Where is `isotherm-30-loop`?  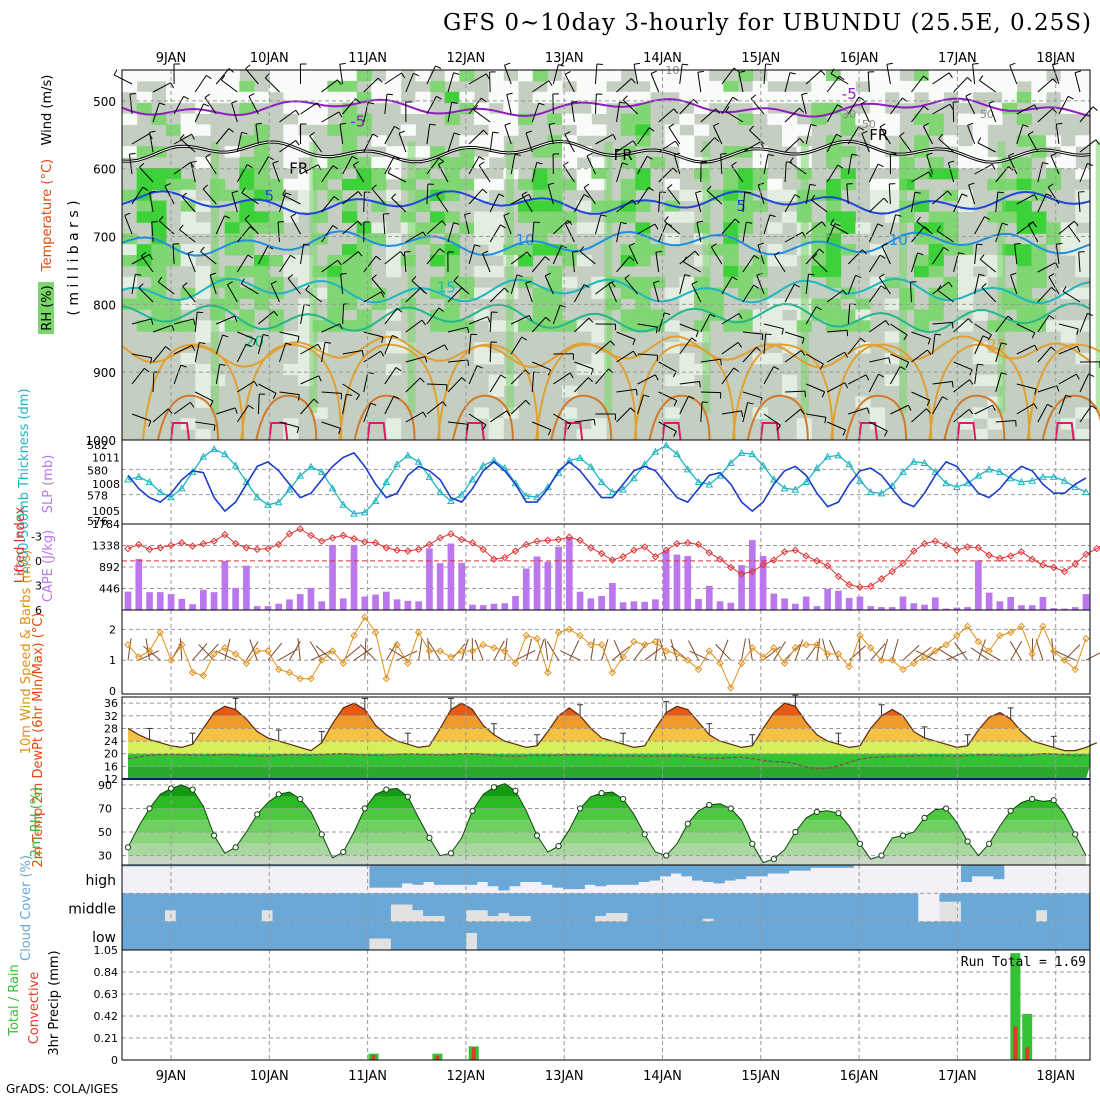
isotherm-30-loop is located at coordinates (581, 417).